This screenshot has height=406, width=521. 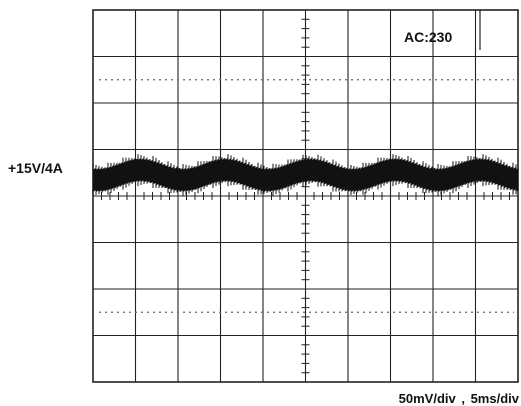 I want to click on scale-label: 50mV/div , 5ms/div, so click(x=458, y=398).